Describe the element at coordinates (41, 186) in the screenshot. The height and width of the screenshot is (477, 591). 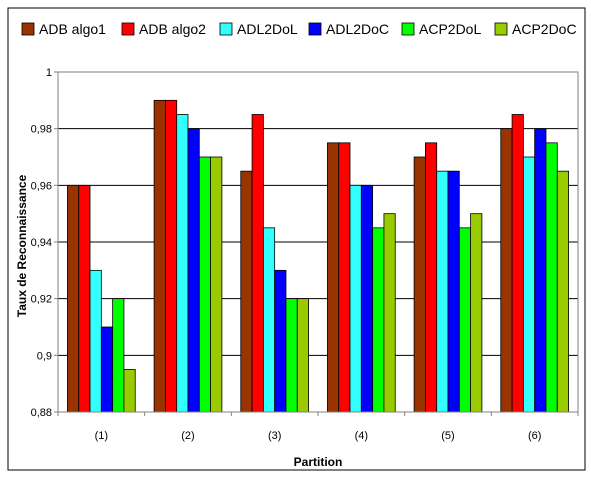
I see `y-tick-label: 0,96` at that location.